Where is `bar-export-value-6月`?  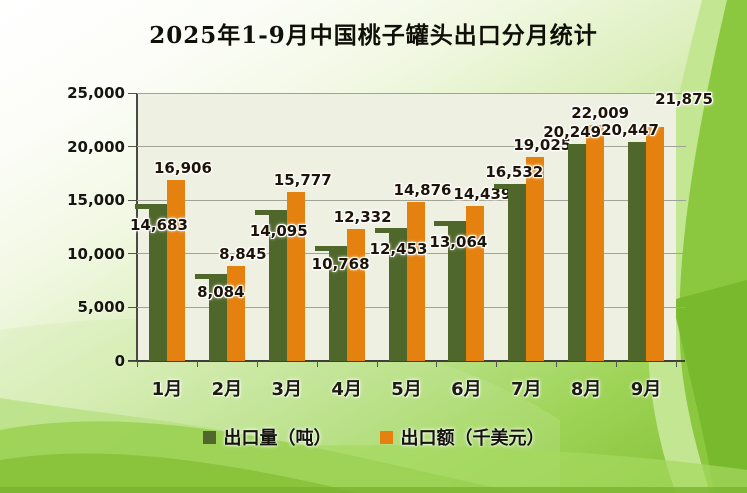
bar-export-value-6月 is located at coordinates (475, 283).